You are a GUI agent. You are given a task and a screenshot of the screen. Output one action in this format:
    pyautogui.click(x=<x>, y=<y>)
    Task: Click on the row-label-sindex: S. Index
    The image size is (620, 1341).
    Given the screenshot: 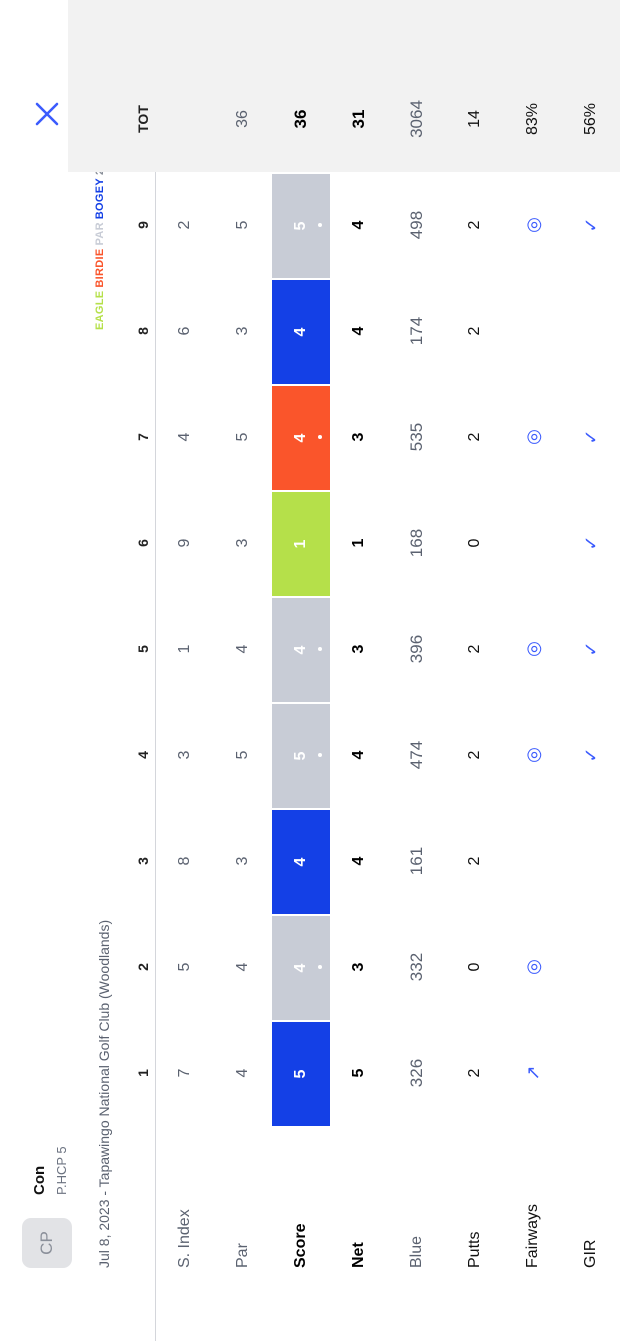 What is the action you would take?
    pyautogui.click(x=184, y=1238)
    